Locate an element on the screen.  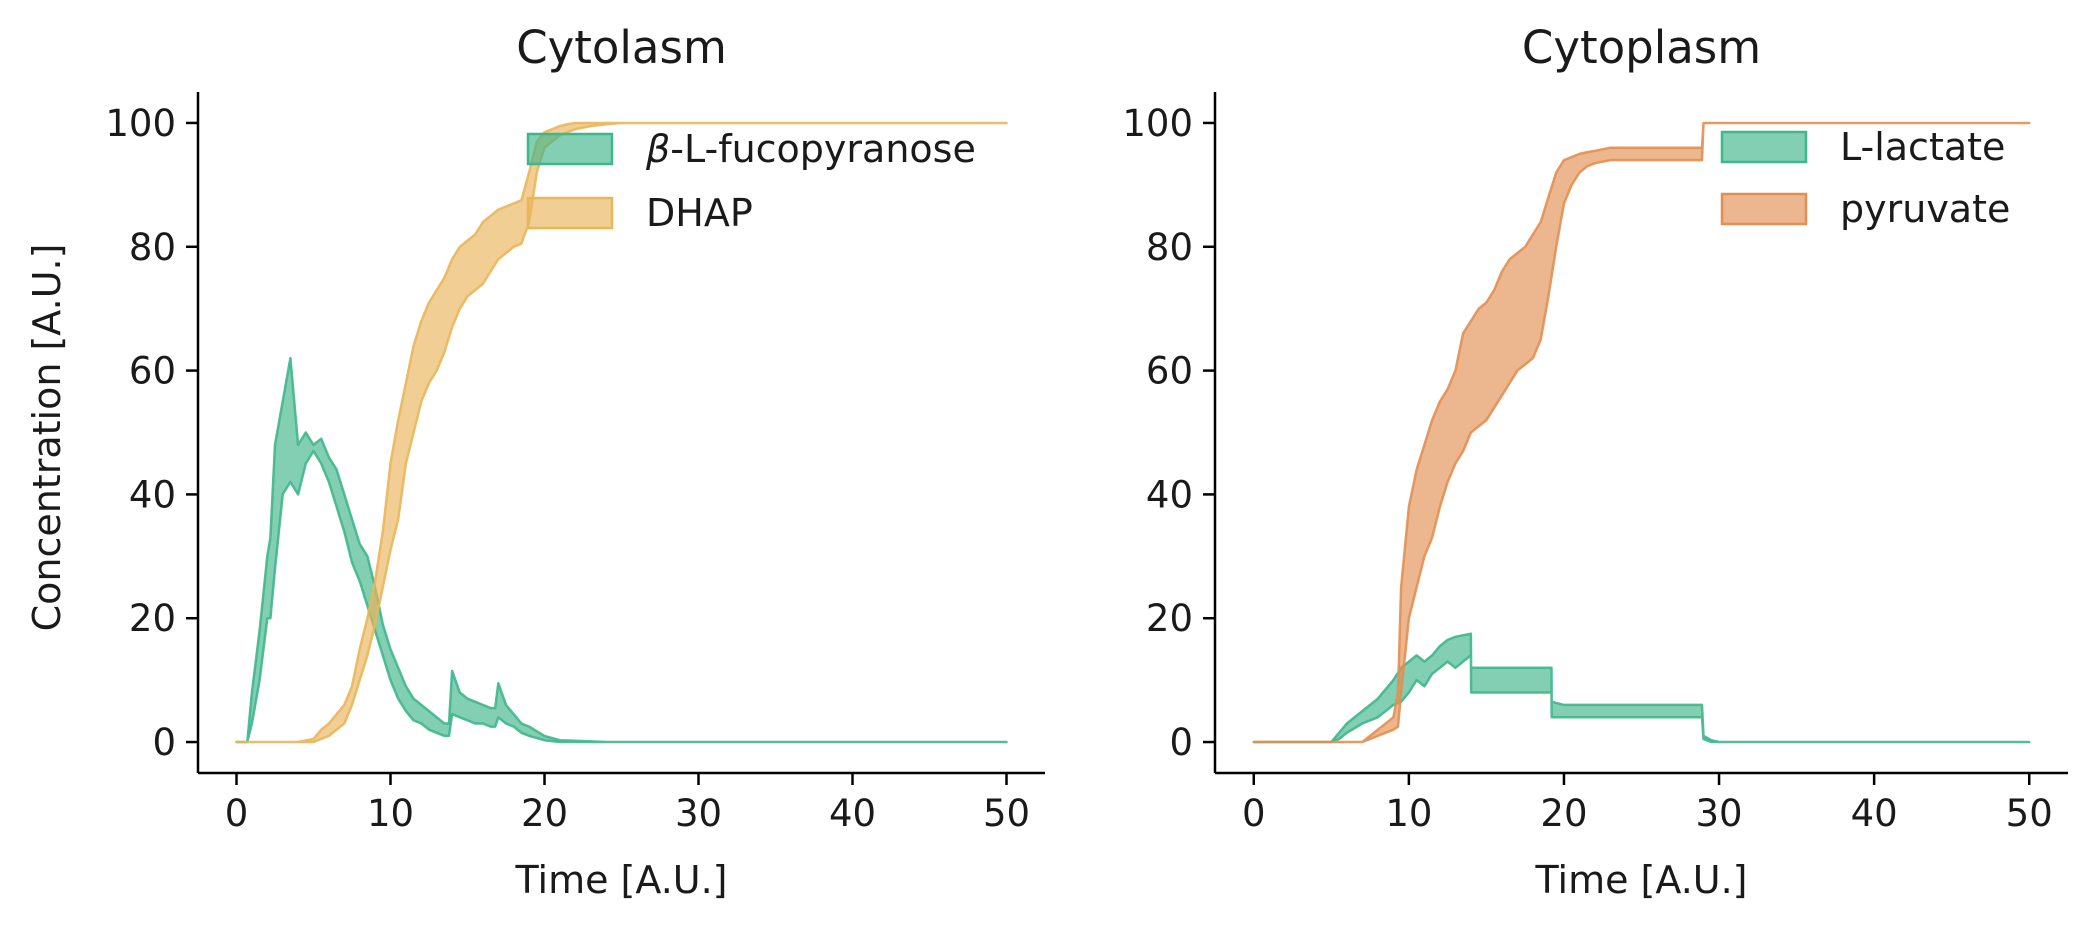
legend-label-0: L-lactate is located at coordinates (1922, 147).